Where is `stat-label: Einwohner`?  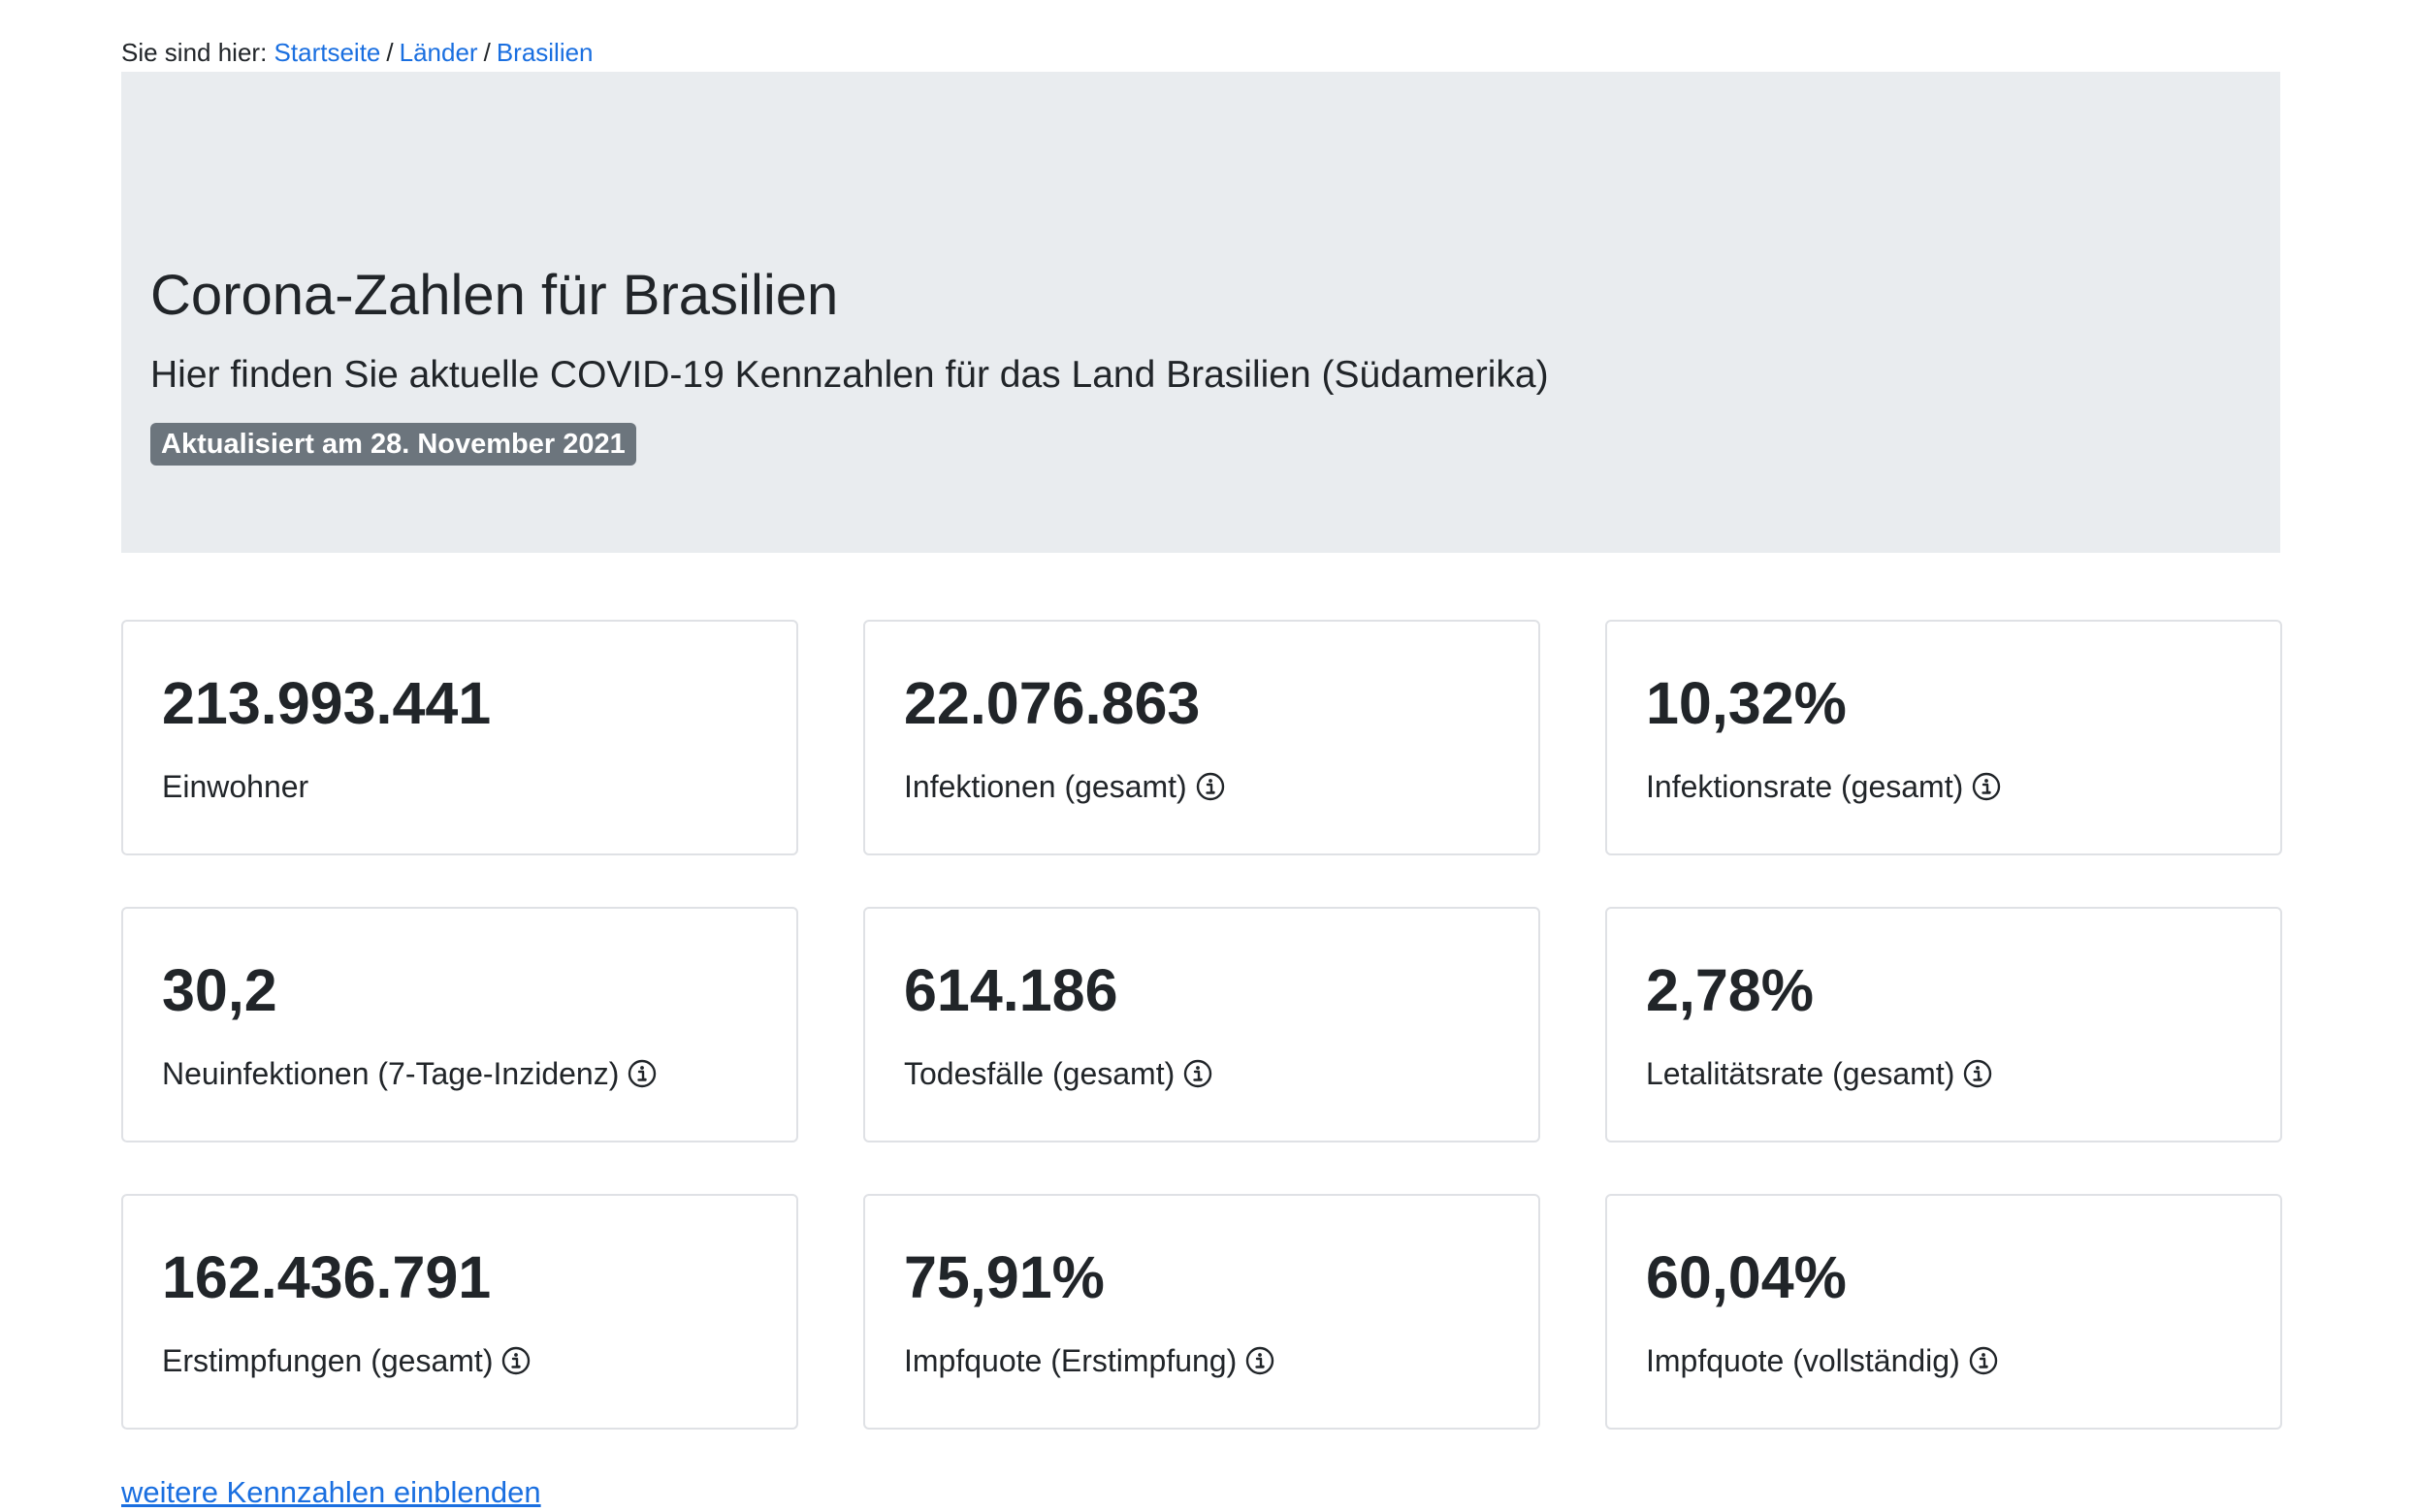 stat-label: Einwohner is located at coordinates (235, 786).